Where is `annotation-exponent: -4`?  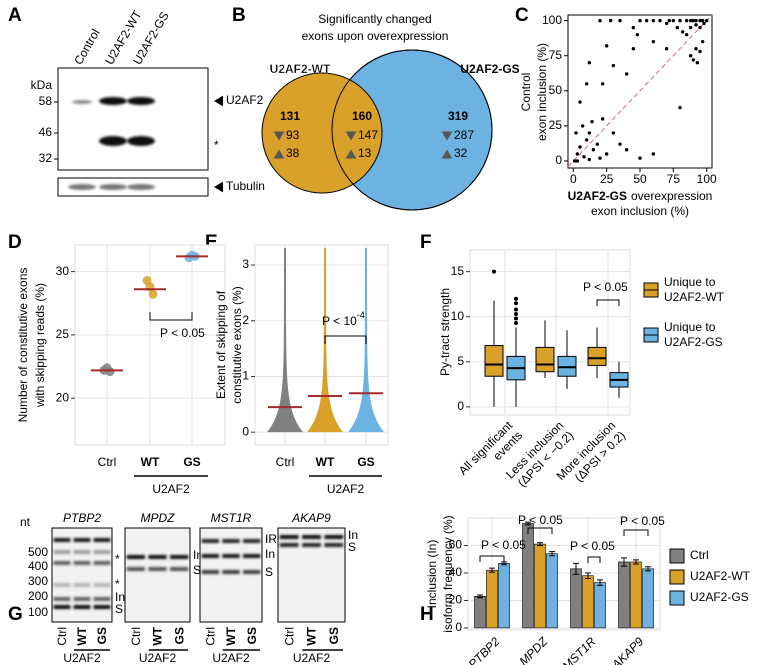 annotation-exponent: -4 is located at coordinates (361, 315).